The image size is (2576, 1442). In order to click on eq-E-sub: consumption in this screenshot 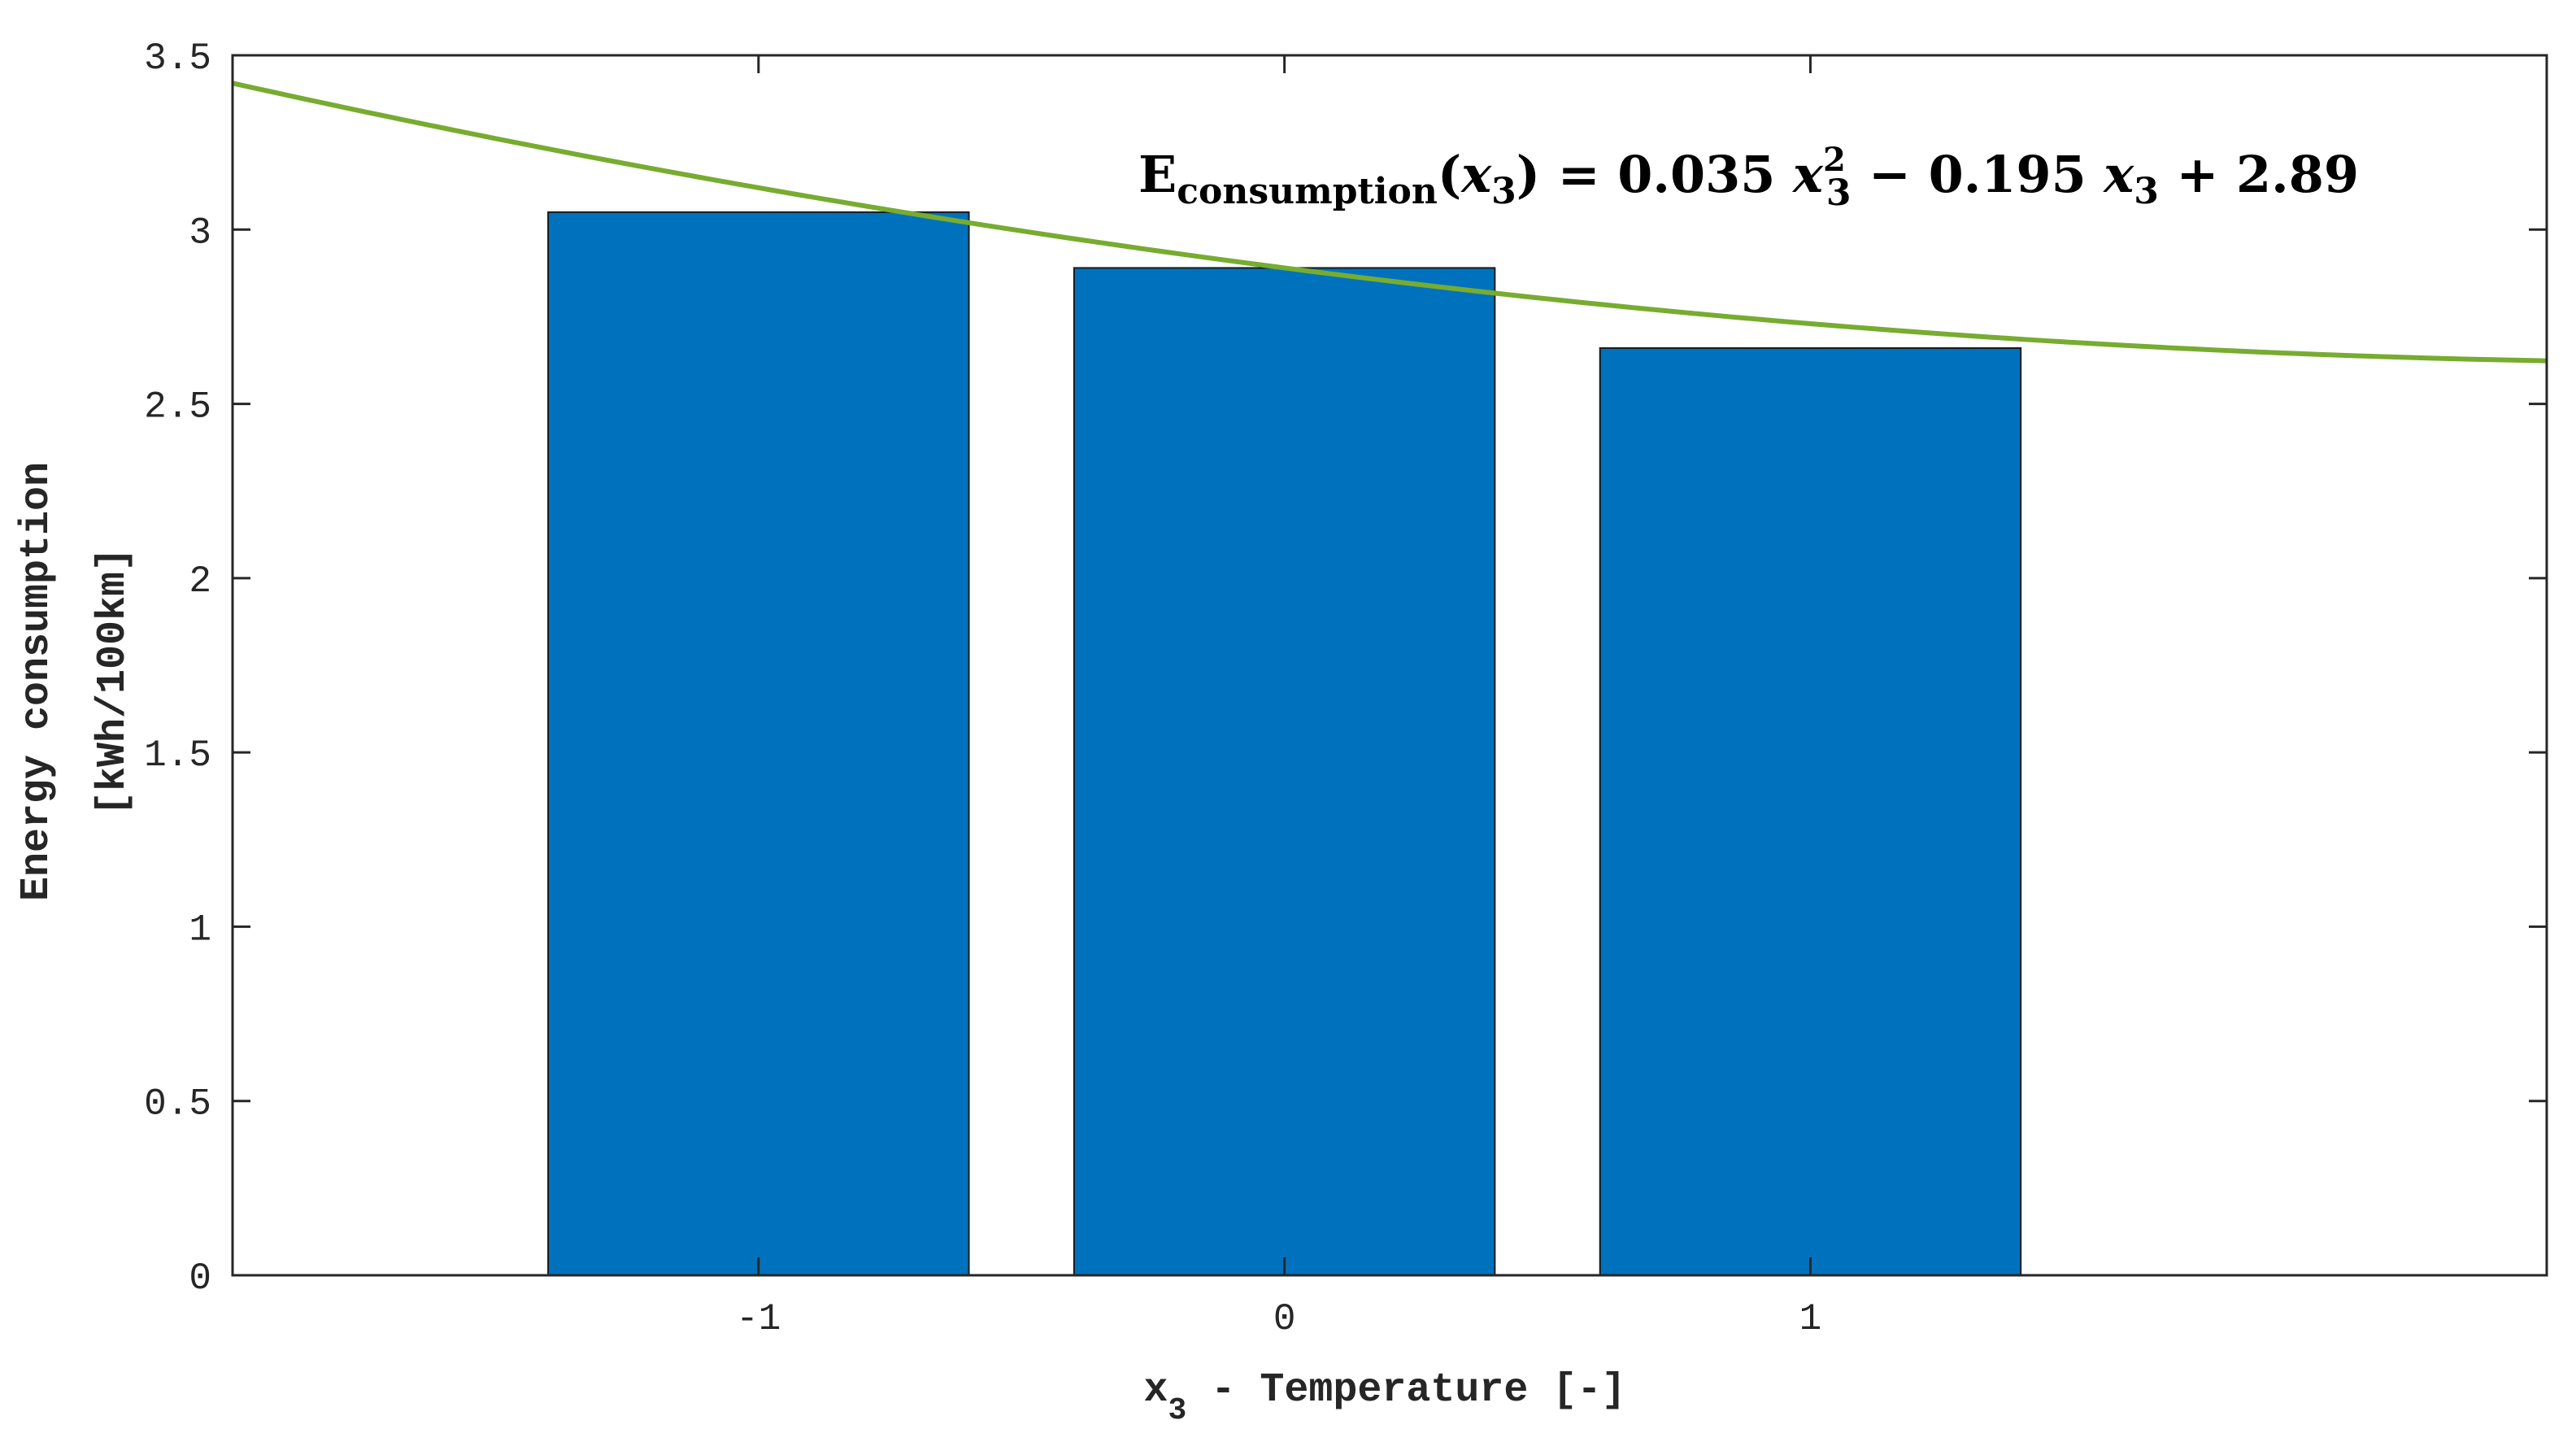, I will do `click(1308, 191)`.